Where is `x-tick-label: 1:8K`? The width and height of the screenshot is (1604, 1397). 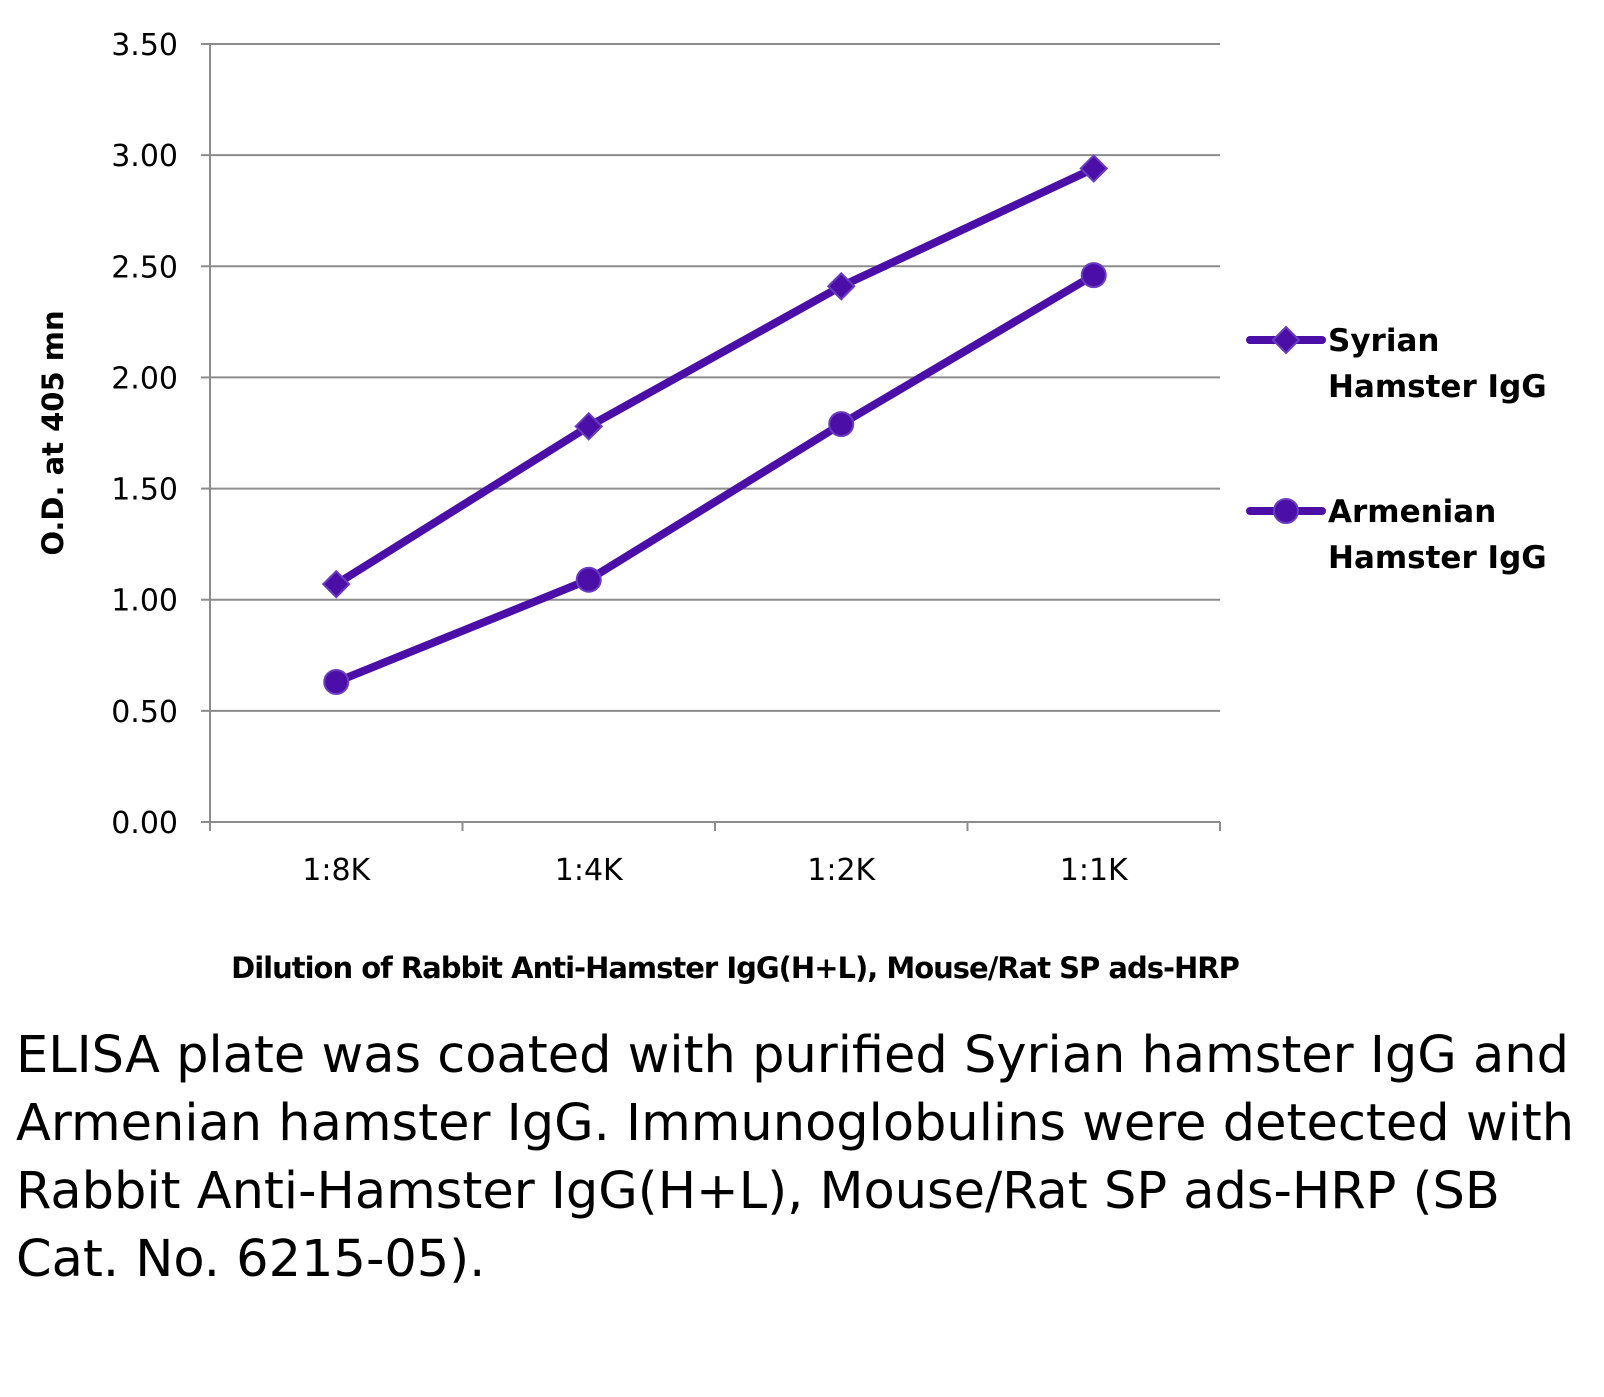 x-tick-label: 1:8K is located at coordinates (336, 870).